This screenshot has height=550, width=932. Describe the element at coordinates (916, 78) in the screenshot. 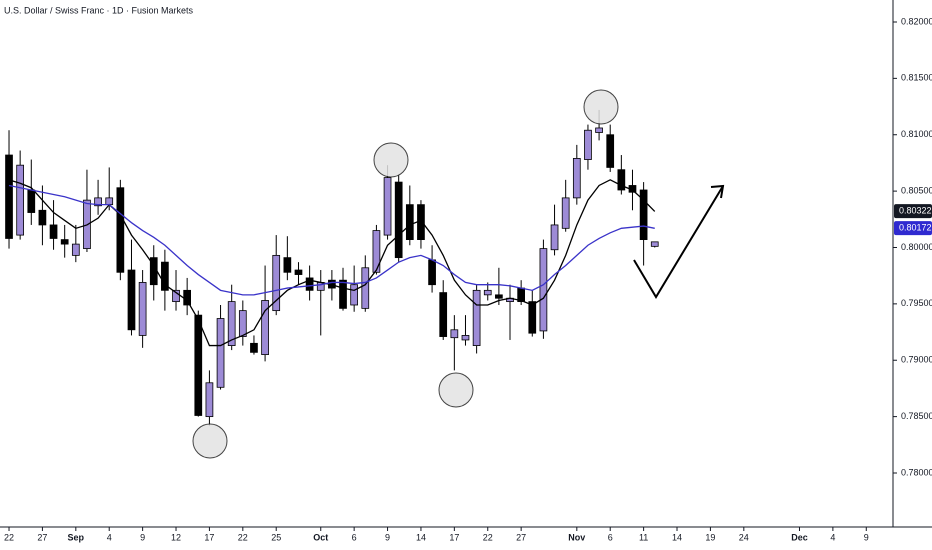

I see `y-tick-label: 0.81500` at that location.